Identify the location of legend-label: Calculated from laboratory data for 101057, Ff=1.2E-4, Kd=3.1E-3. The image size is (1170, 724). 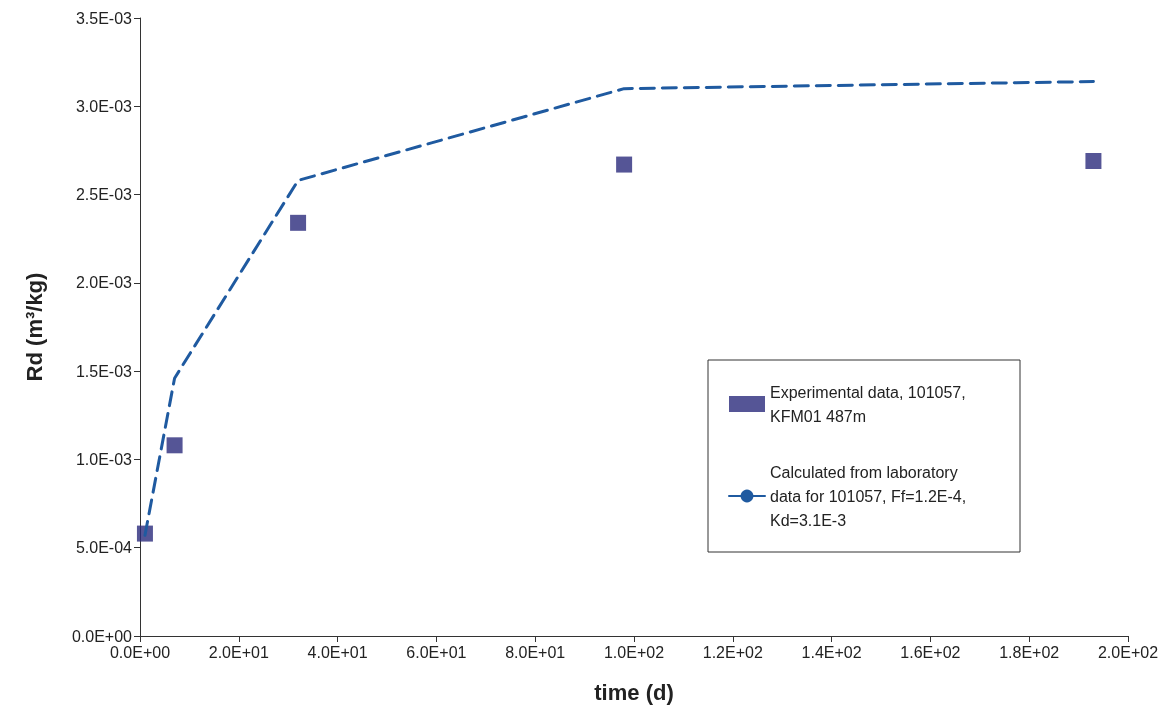
(870, 496).